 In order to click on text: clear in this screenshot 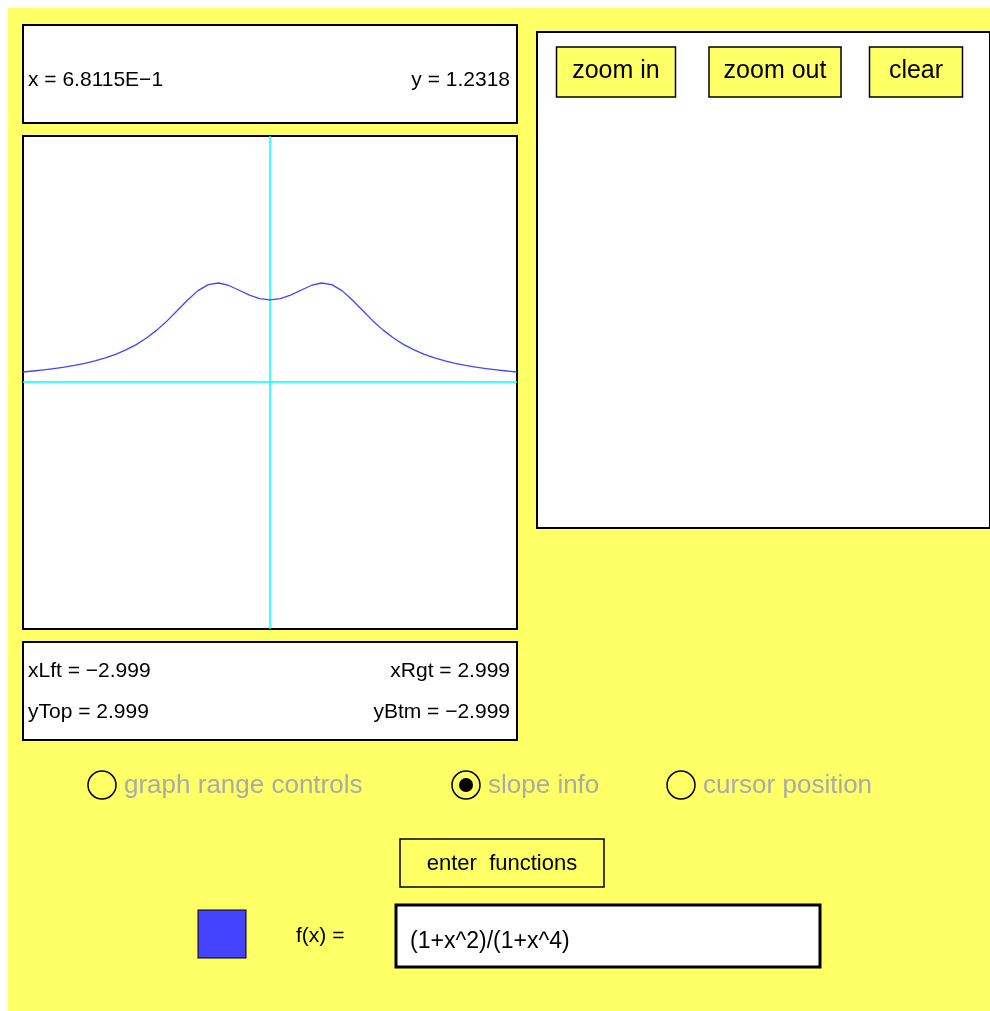, I will do `click(916, 69)`.